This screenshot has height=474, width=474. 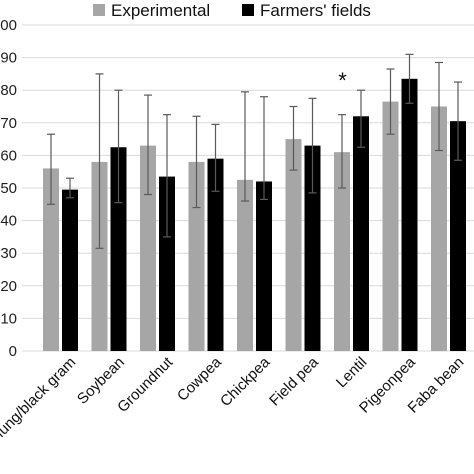 What do you see at coordinates (99, 256) in the screenshot?
I see `bar-experimental-soybean` at bounding box center [99, 256].